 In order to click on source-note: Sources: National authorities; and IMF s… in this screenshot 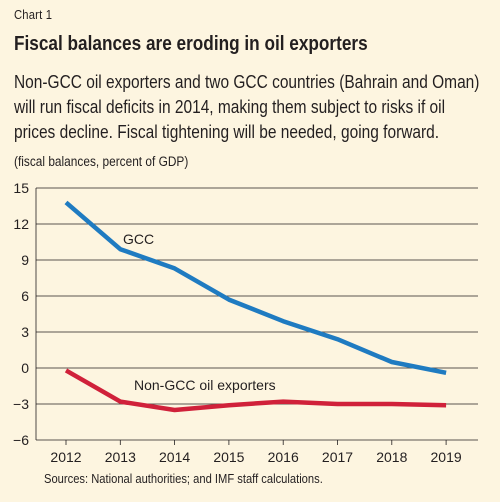, I will do `click(183, 478)`.